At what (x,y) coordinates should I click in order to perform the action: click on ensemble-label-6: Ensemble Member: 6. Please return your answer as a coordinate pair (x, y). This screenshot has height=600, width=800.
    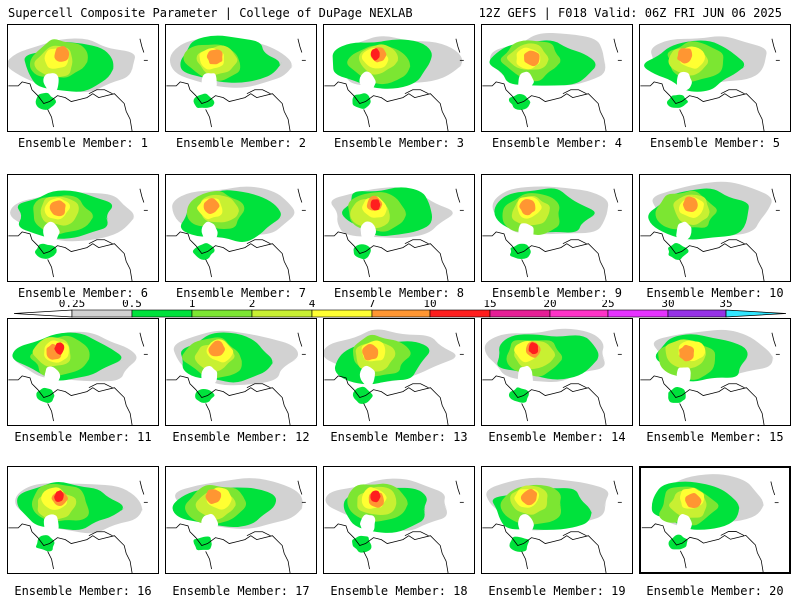
    Looking at the image, I should click on (83, 293).